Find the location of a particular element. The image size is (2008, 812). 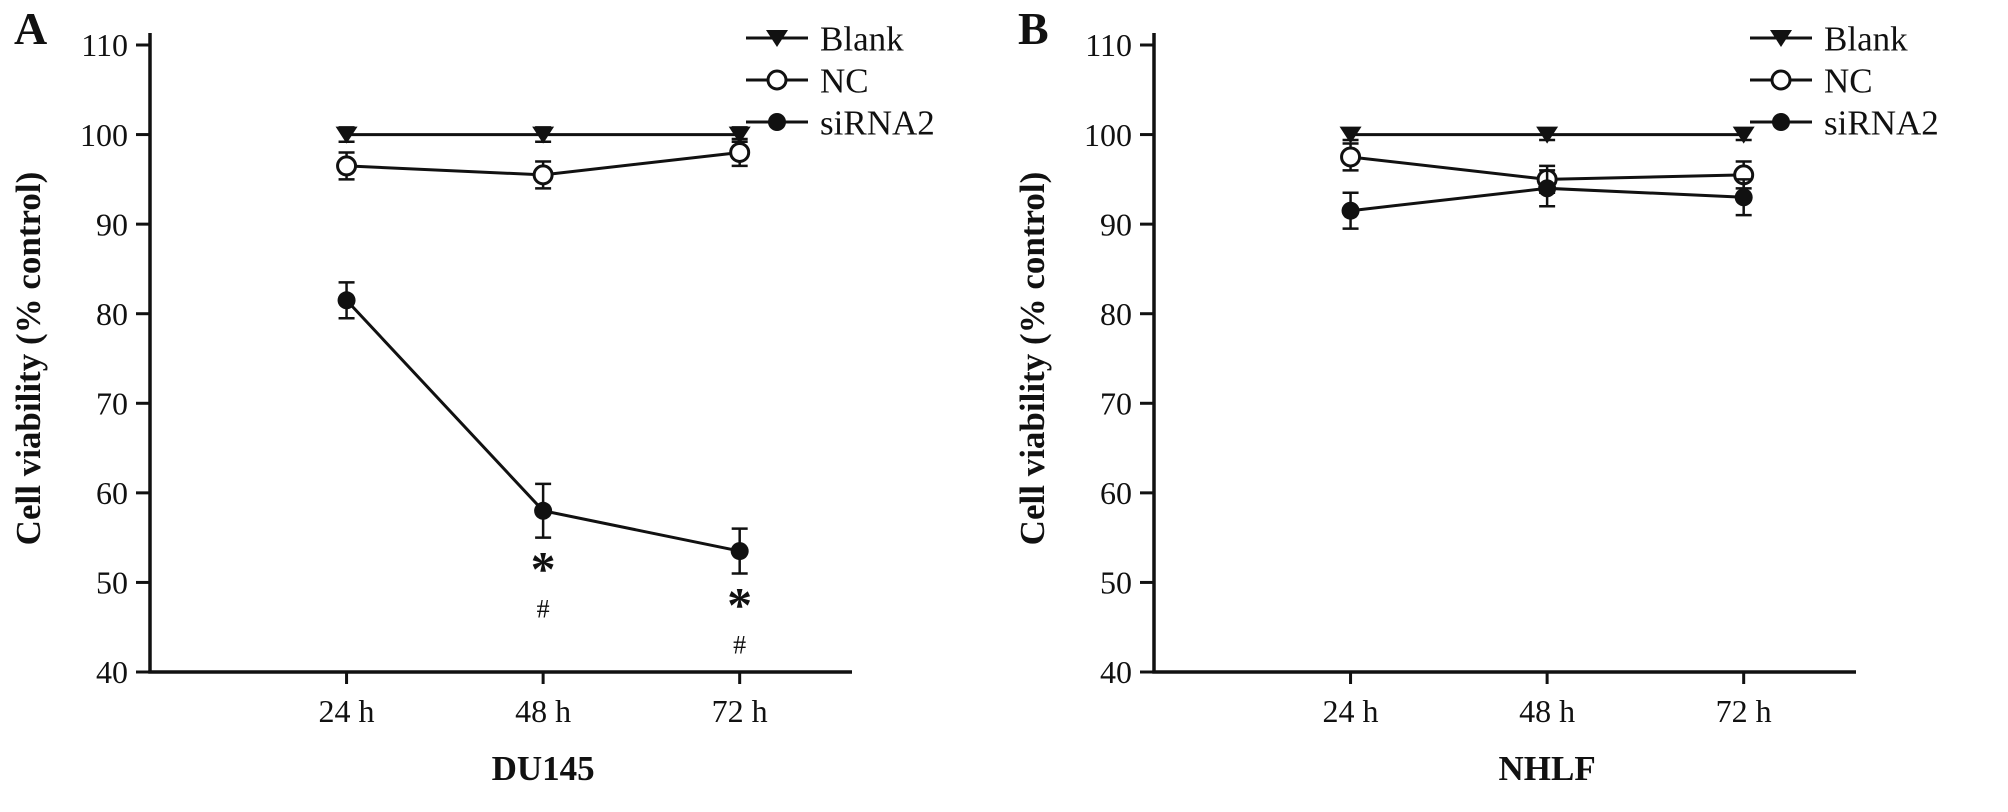

panel-a-letter: A is located at coordinates (31, 28).